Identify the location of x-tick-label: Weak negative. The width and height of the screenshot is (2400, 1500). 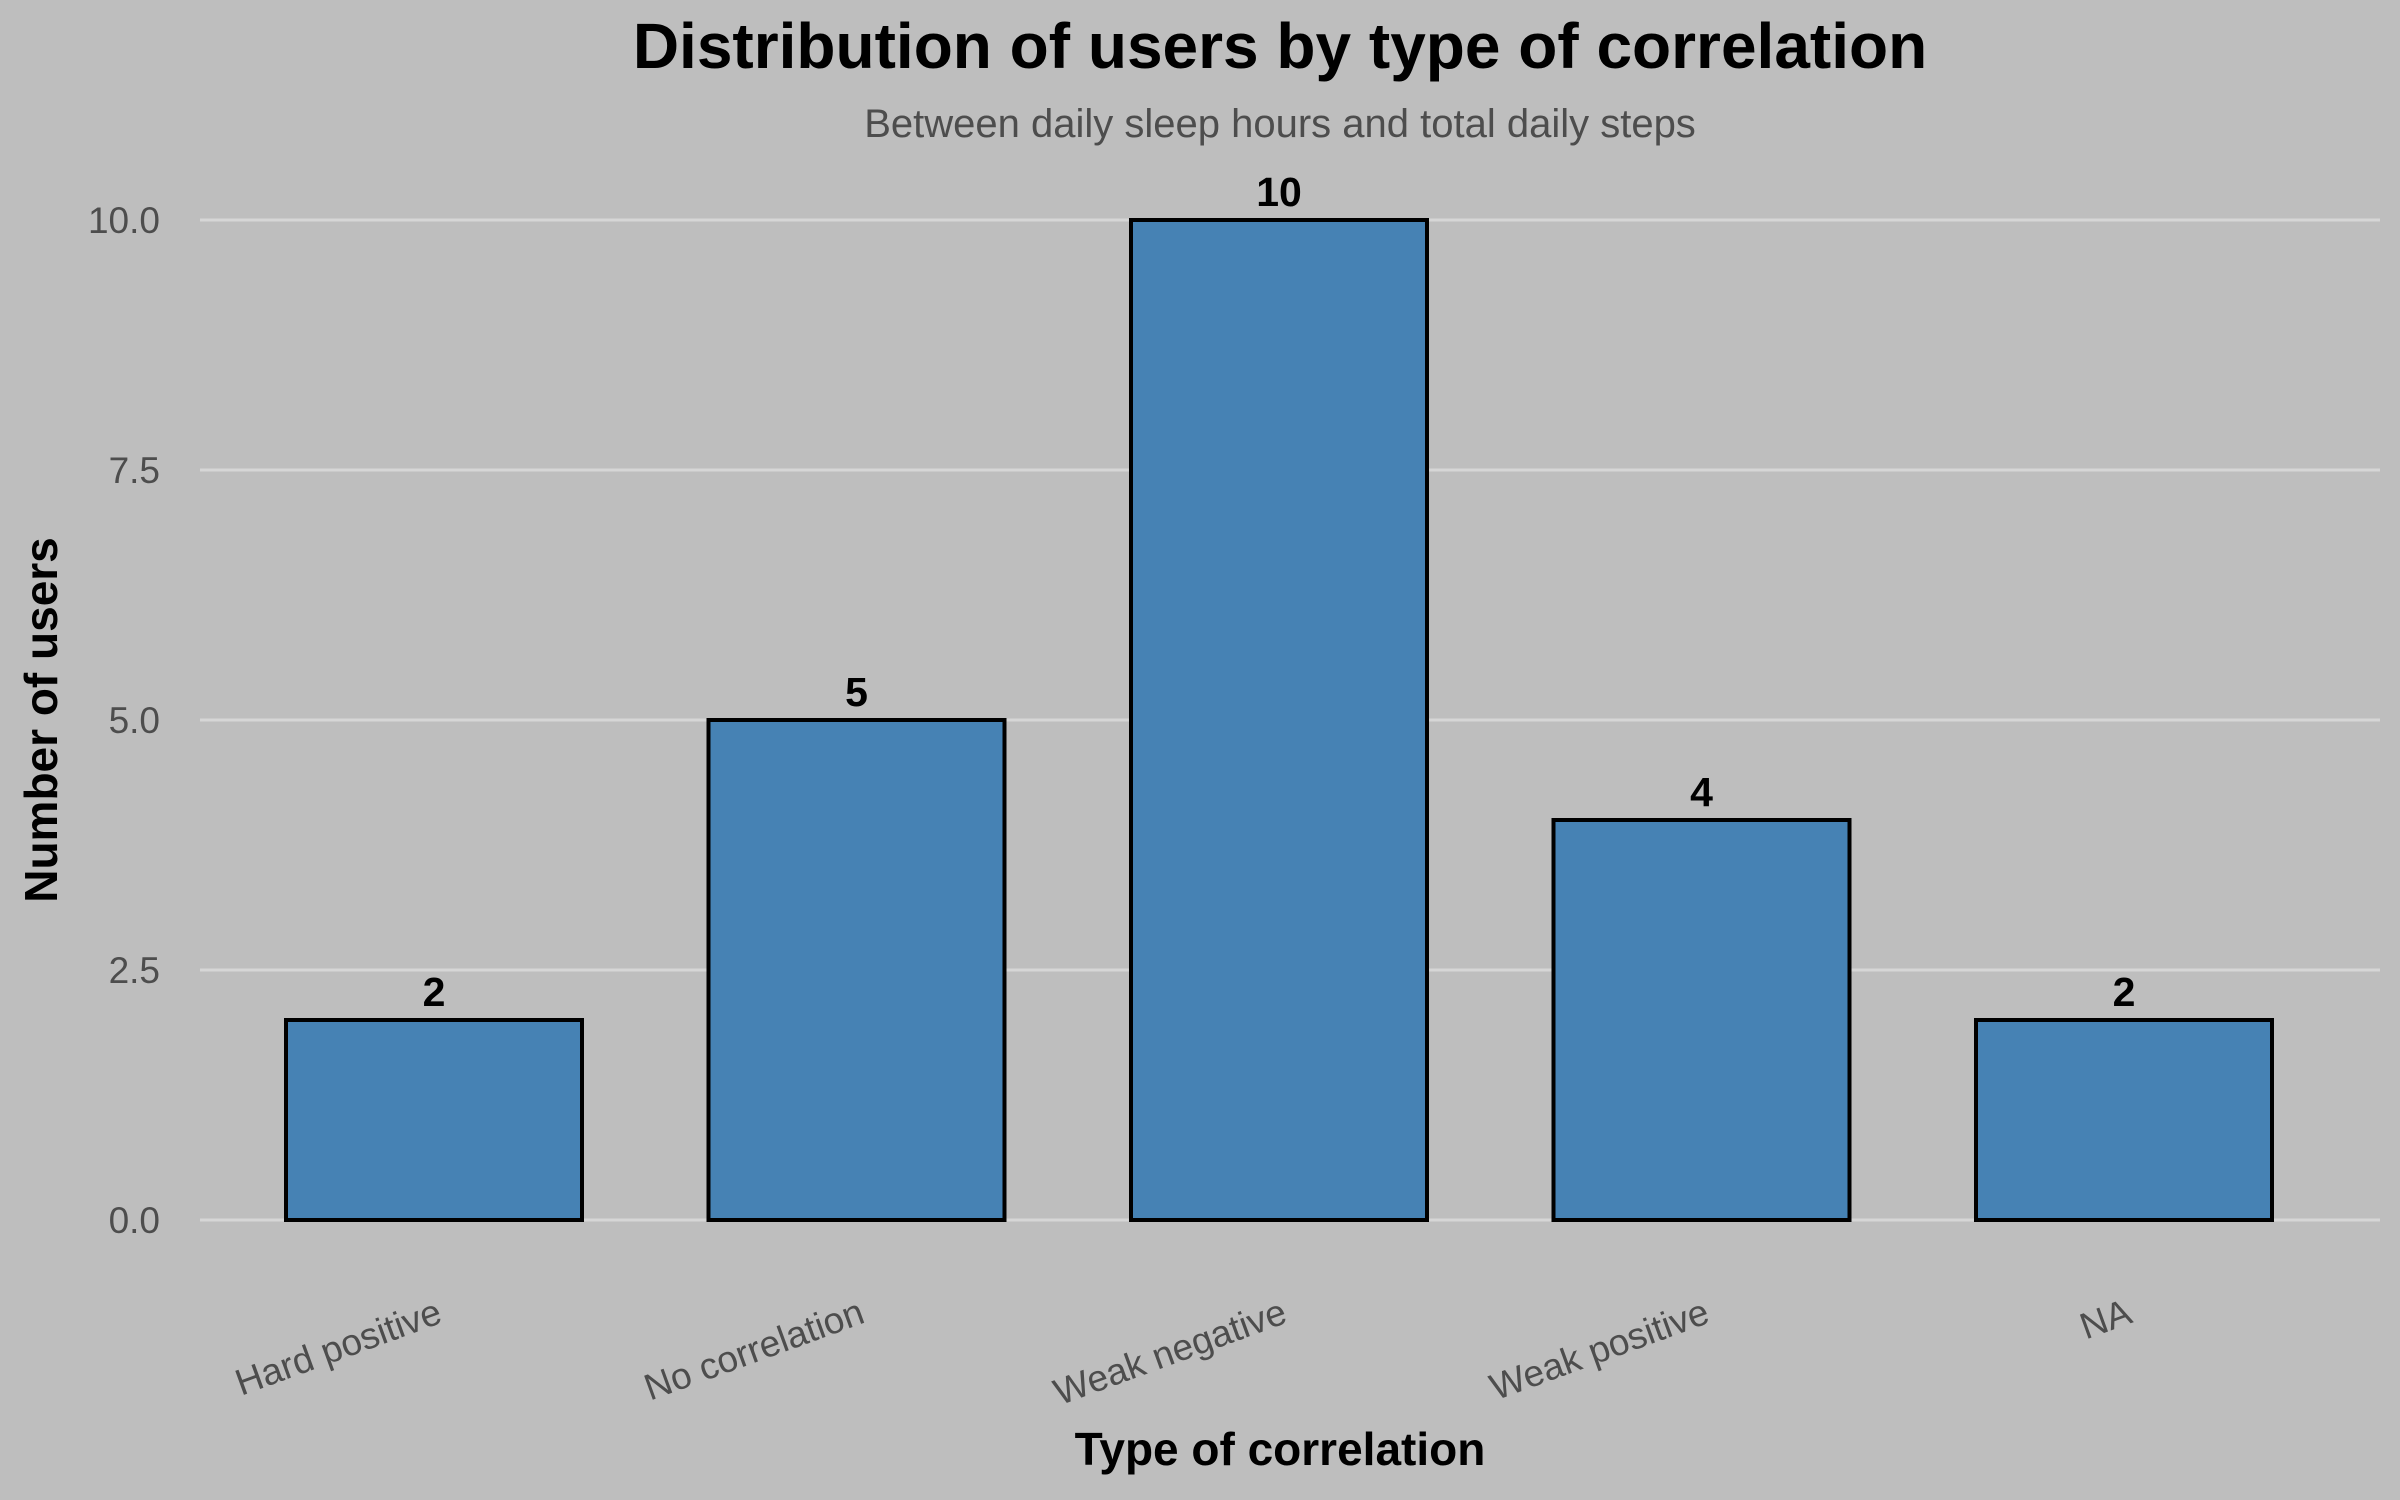
(1169, 1352).